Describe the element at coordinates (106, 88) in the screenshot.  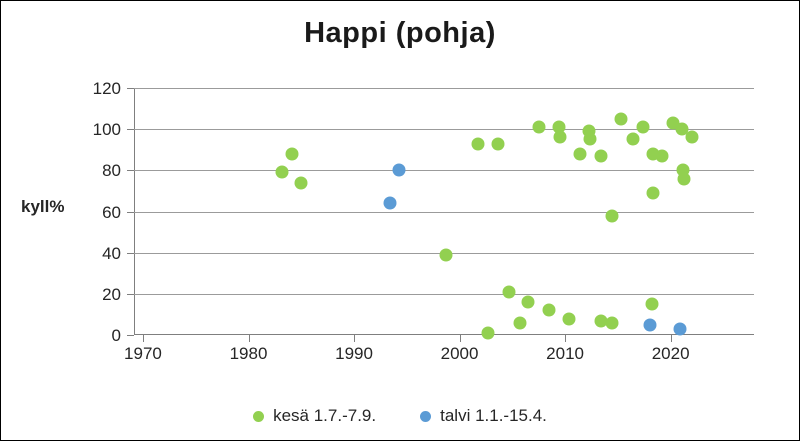
I see `y-tick-label: 120` at that location.